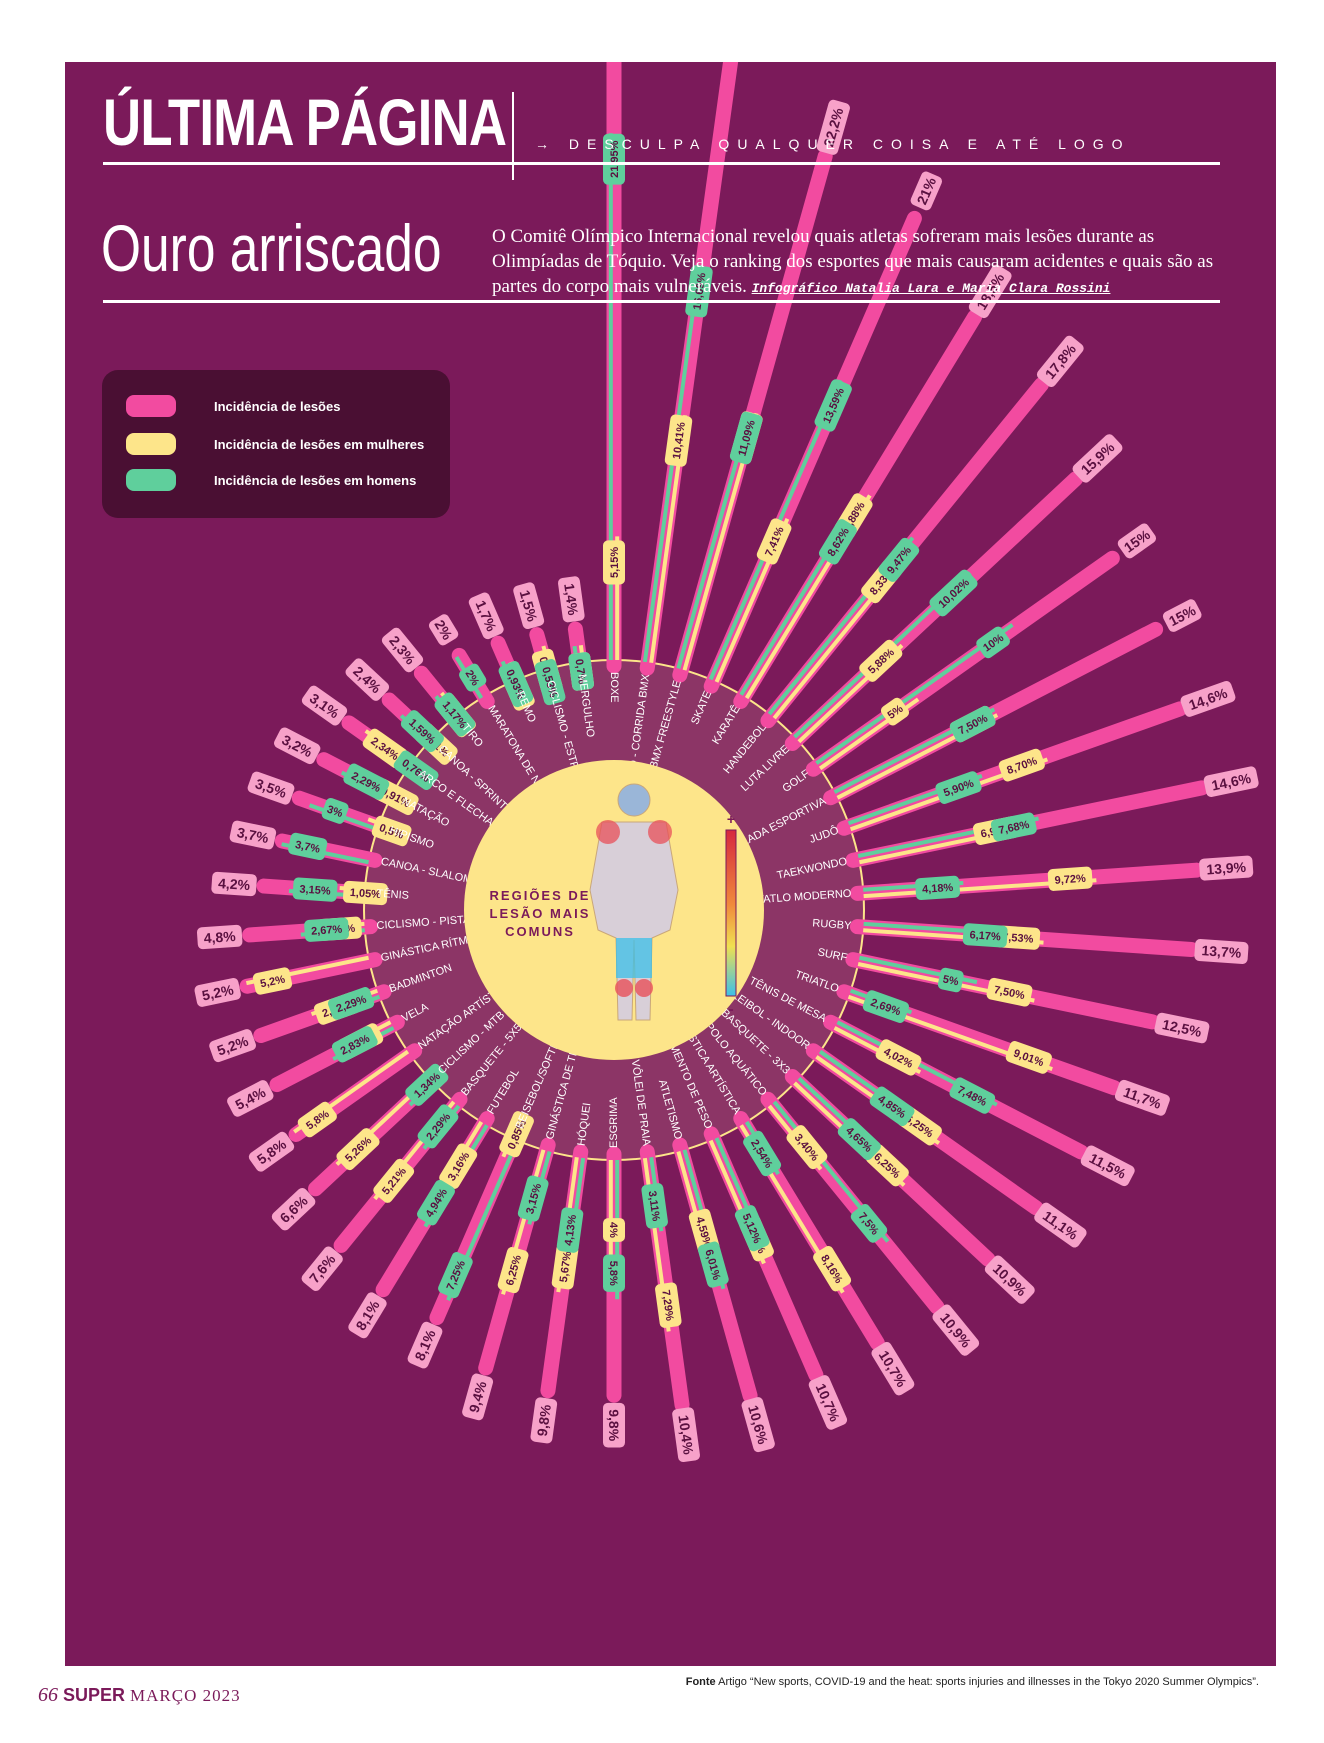 This screenshot has height=1743, width=1324. What do you see at coordinates (443, 630) in the screenshot?
I see `total-value-tag: 2%` at bounding box center [443, 630].